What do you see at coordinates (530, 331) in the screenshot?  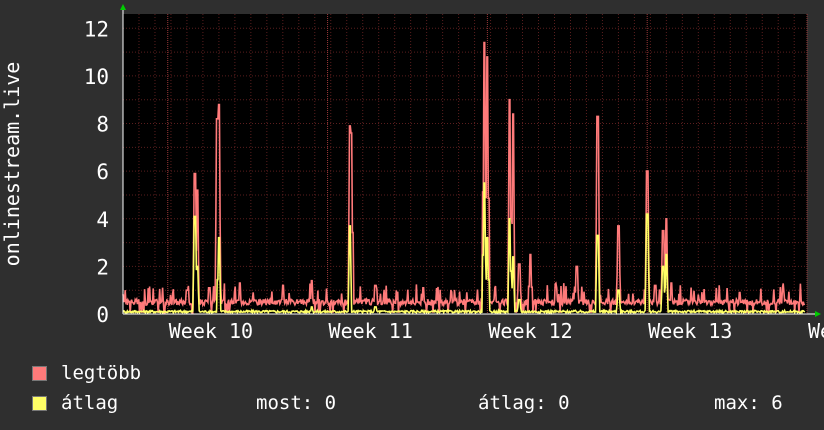 I see `x-tick-label: Week 12` at bounding box center [530, 331].